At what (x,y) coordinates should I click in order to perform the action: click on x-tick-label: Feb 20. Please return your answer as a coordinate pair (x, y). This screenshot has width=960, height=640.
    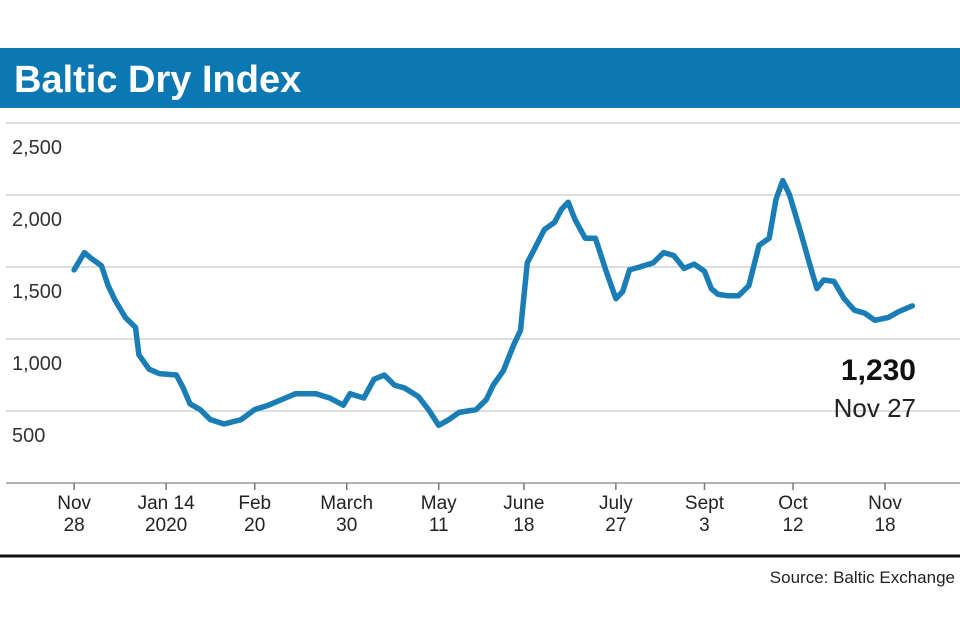
    Looking at the image, I should click on (255, 514).